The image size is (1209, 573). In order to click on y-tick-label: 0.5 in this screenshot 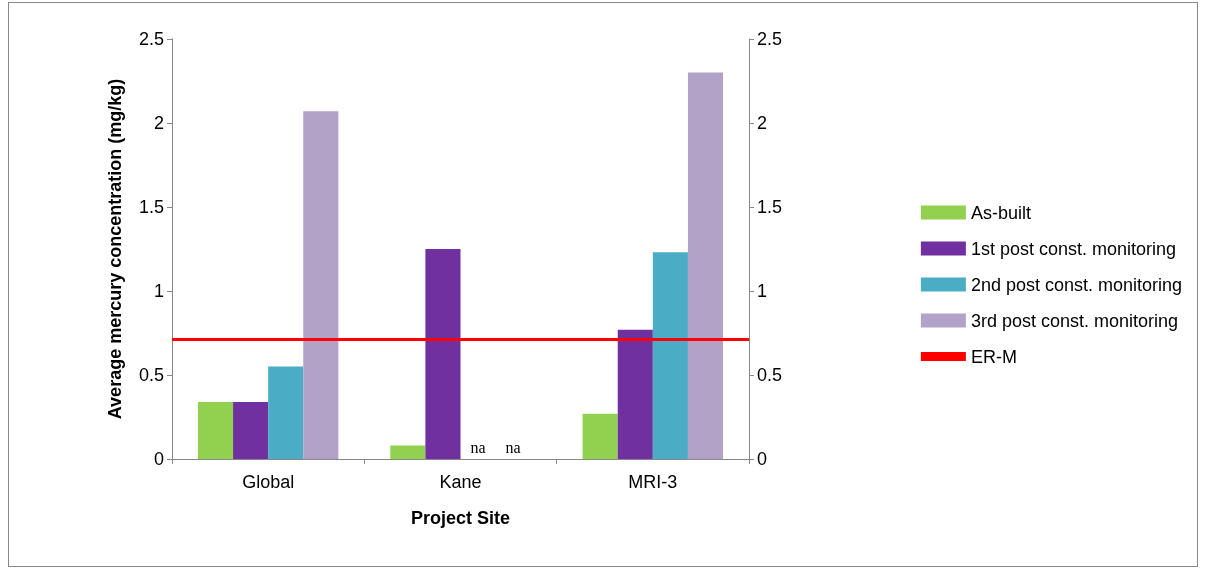, I will do `click(151, 375)`.